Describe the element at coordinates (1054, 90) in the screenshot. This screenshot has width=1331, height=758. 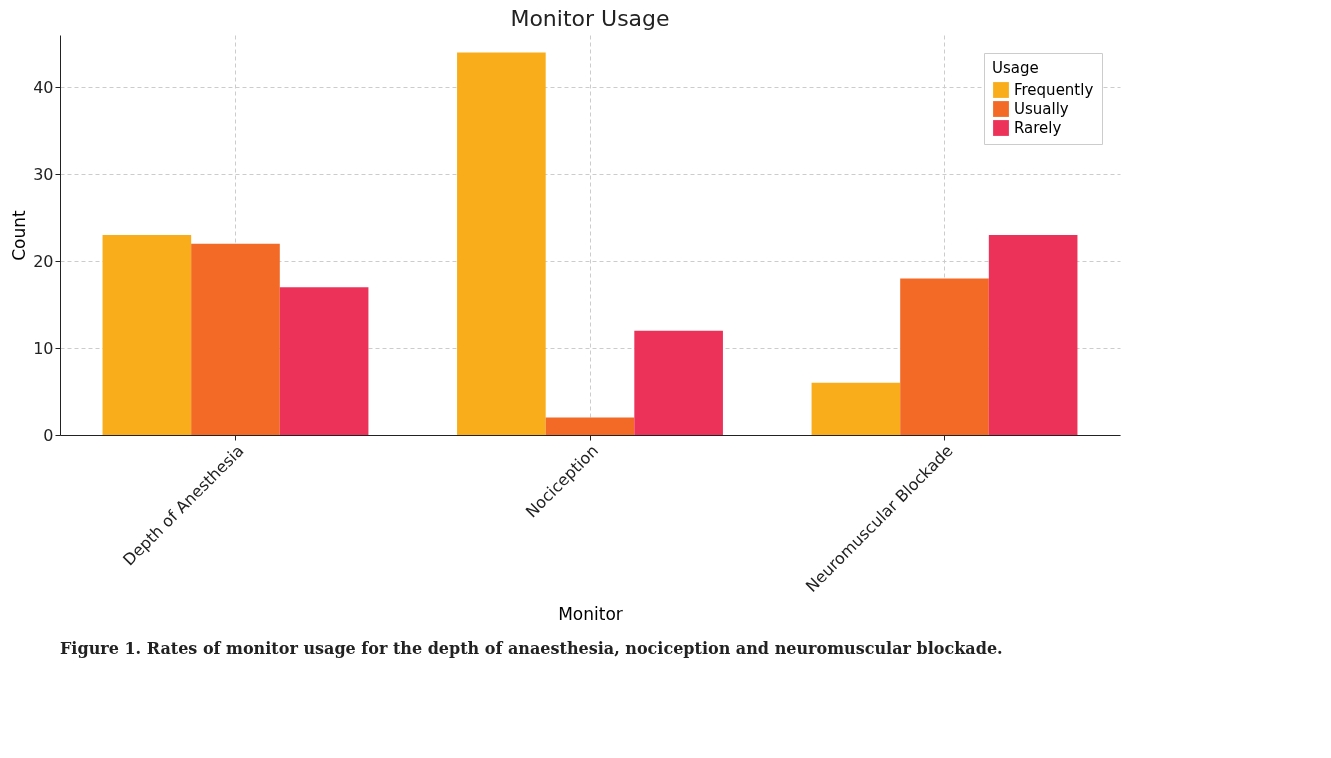
I see `legend-label: Frequently` at that location.